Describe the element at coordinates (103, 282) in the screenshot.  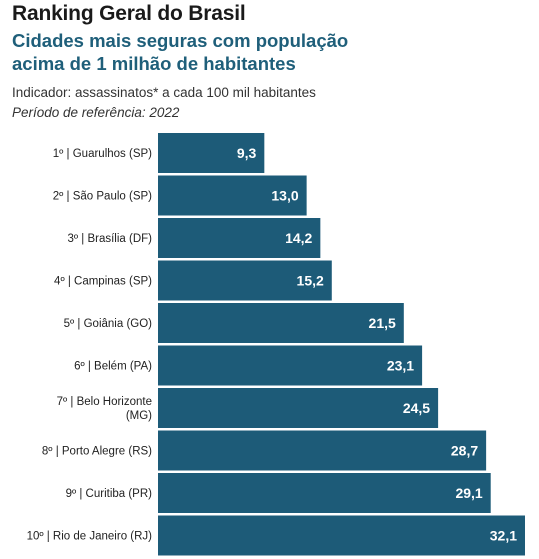
I see `category-label-4: 4º | Campinas (SP)` at that location.